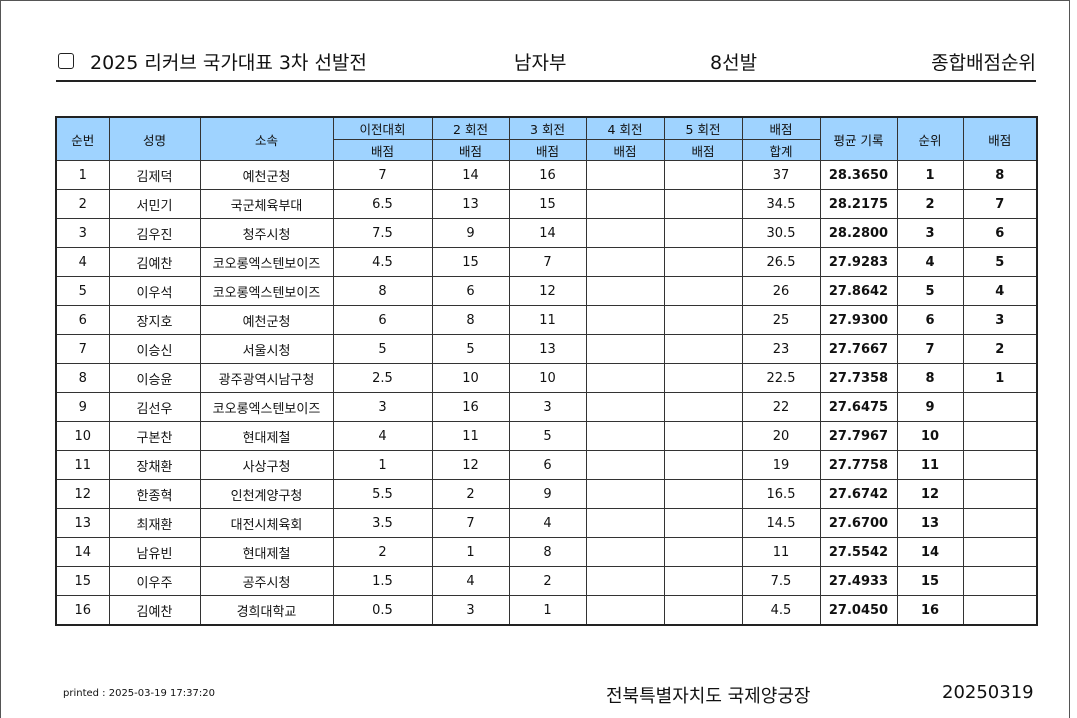 This screenshot has height=718, width=1077. What do you see at coordinates (930, 552) in the screenshot?
I see `cell-rank: 14` at bounding box center [930, 552].